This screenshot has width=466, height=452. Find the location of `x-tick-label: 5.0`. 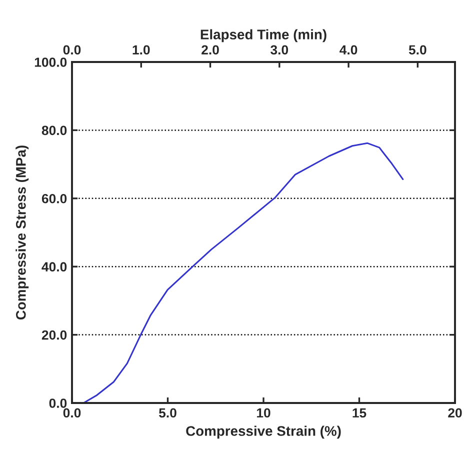

x-tick-label: 5.0 is located at coordinates (167, 413).